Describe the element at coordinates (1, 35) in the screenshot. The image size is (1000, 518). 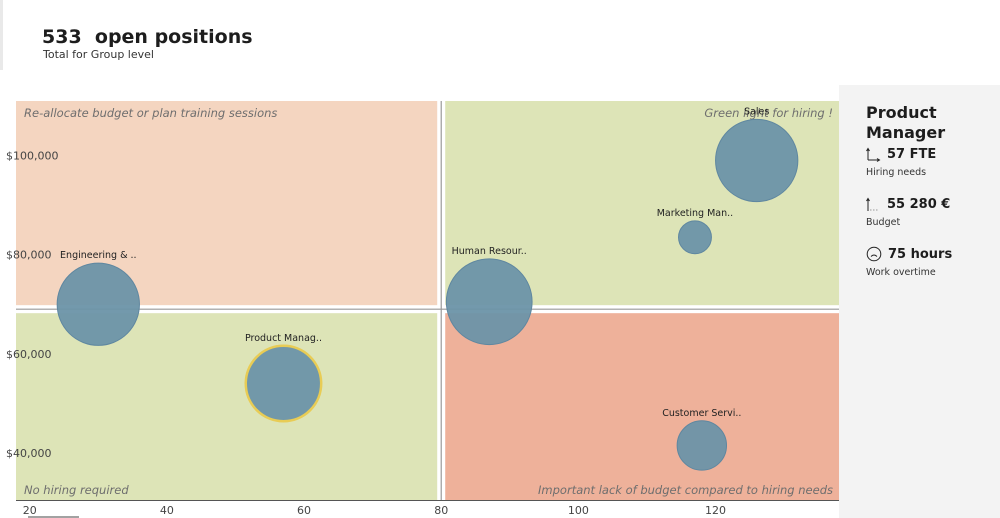
I see `header-accent` at that location.